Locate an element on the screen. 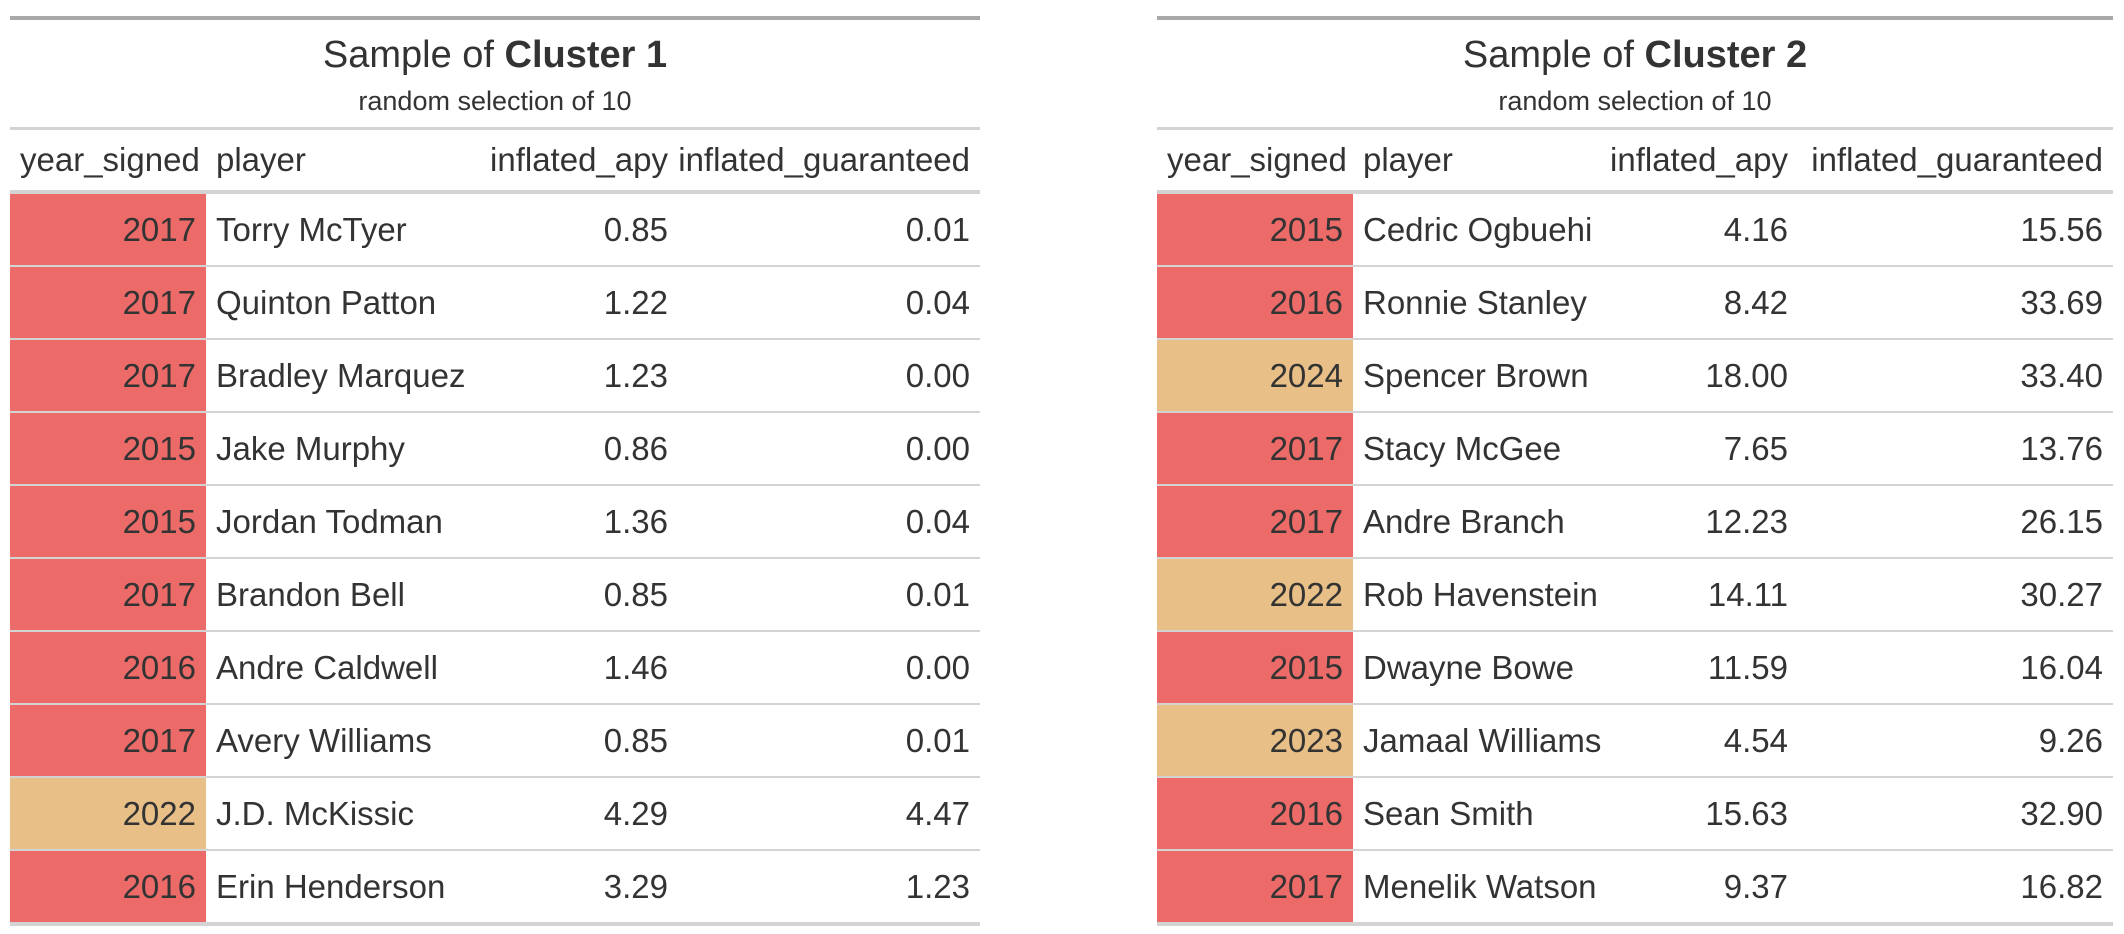  table-row: 2016 Andre Caldwell 1.46 0.00 is located at coordinates (495, 668).